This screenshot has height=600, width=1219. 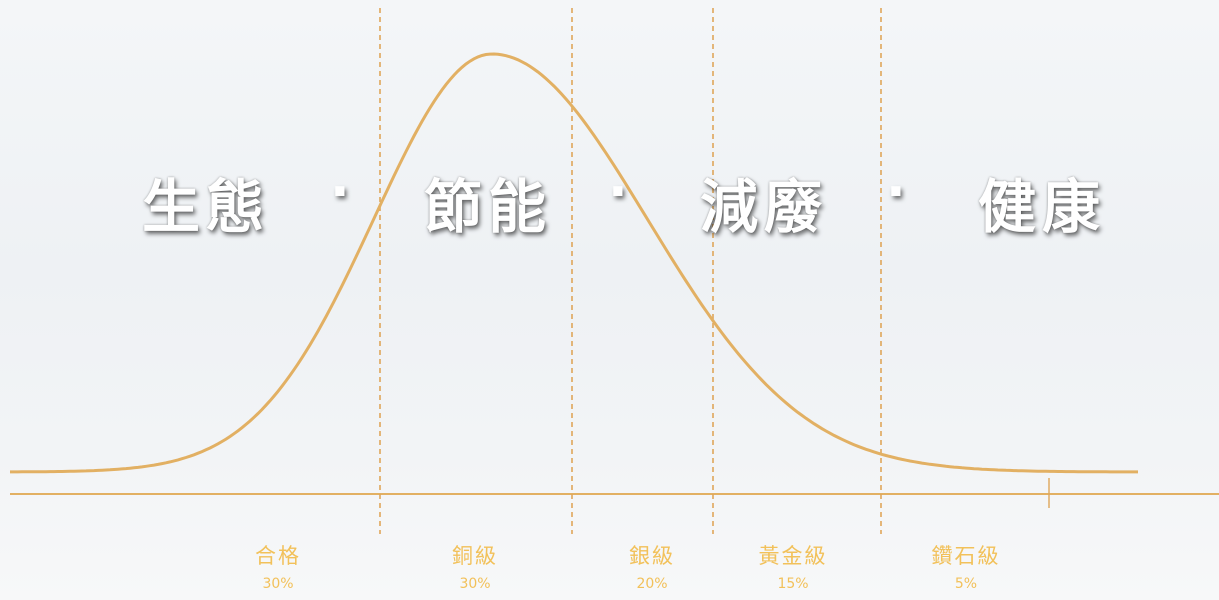 What do you see at coordinates (278, 556) in the screenshot?
I see `category-label-qualified: 合格` at bounding box center [278, 556].